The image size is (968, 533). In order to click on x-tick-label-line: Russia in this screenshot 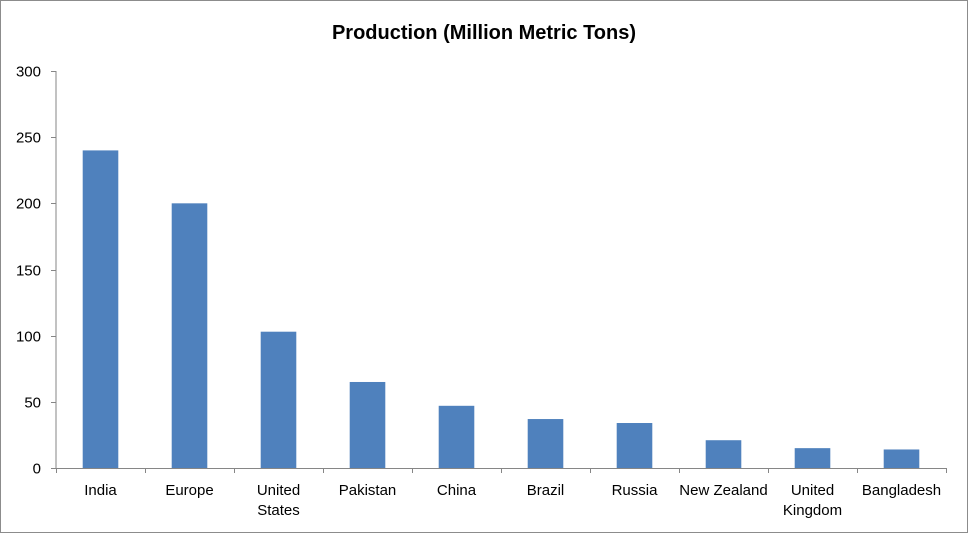, I will do `click(635, 490)`.